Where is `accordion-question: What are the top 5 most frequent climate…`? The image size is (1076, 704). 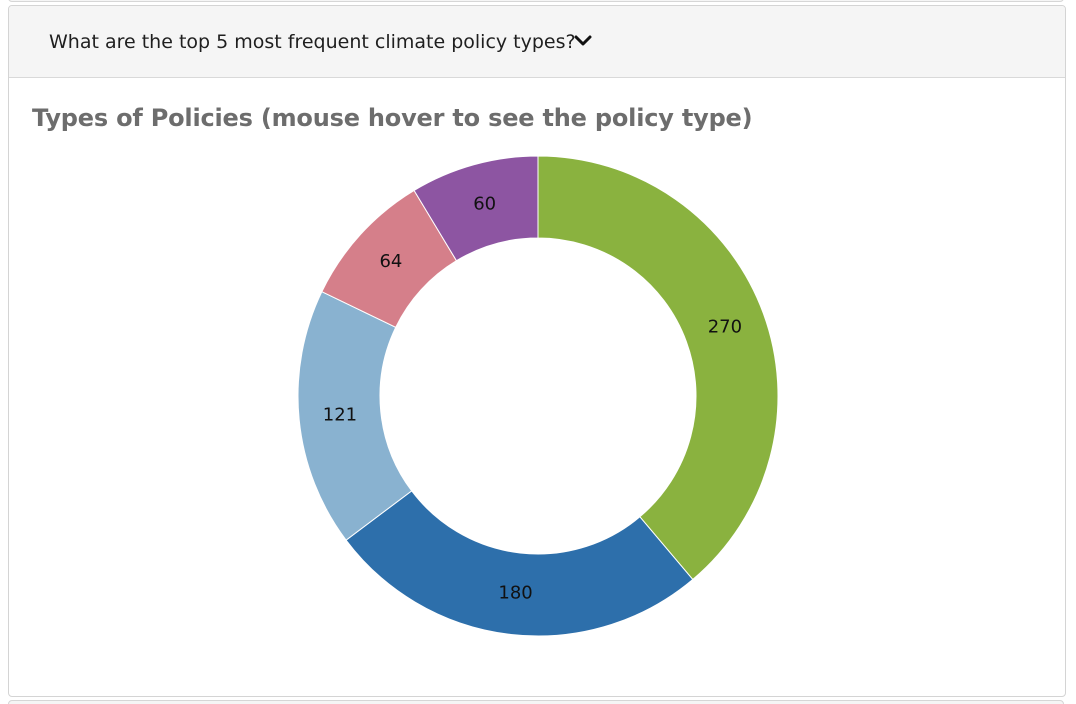 accordion-question: What are the top 5 most frequent climate… is located at coordinates (312, 42).